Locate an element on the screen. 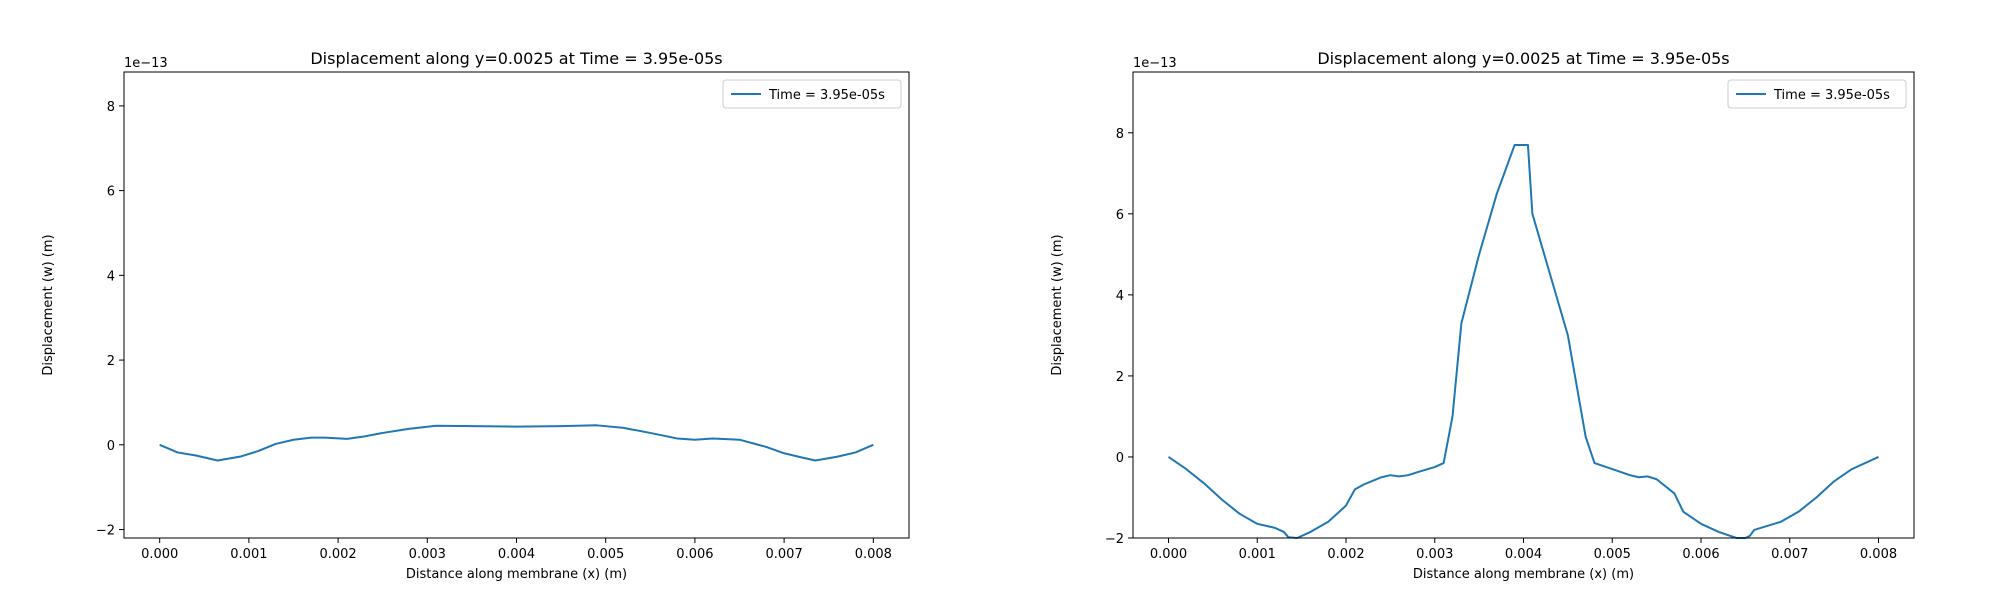 Image resolution: width=2000 pixels, height=600 pixels. series-line is located at coordinates (516, 443).